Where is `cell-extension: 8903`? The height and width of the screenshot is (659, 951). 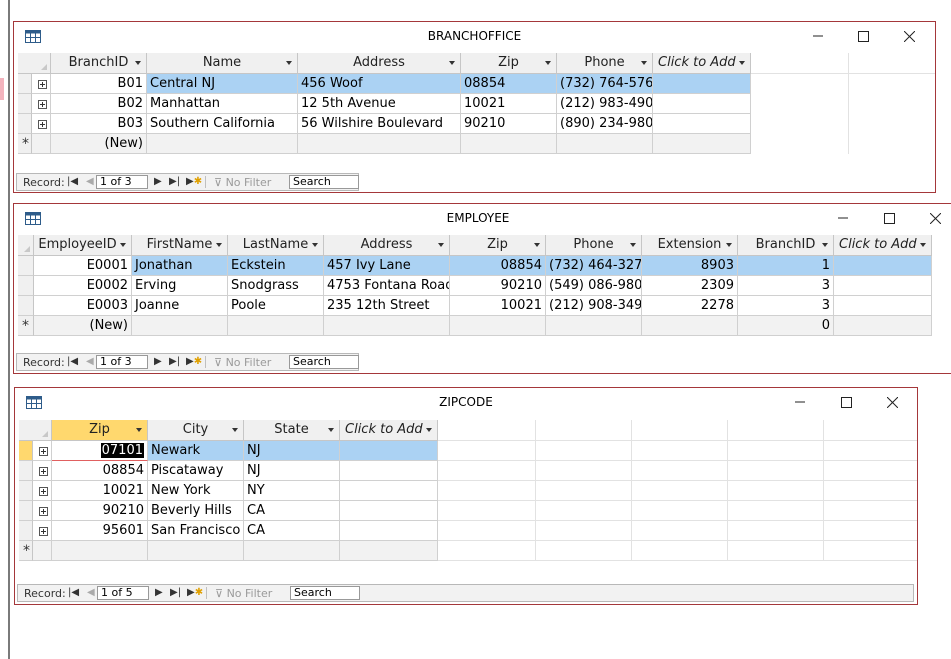 cell-extension: 8903 is located at coordinates (690, 266).